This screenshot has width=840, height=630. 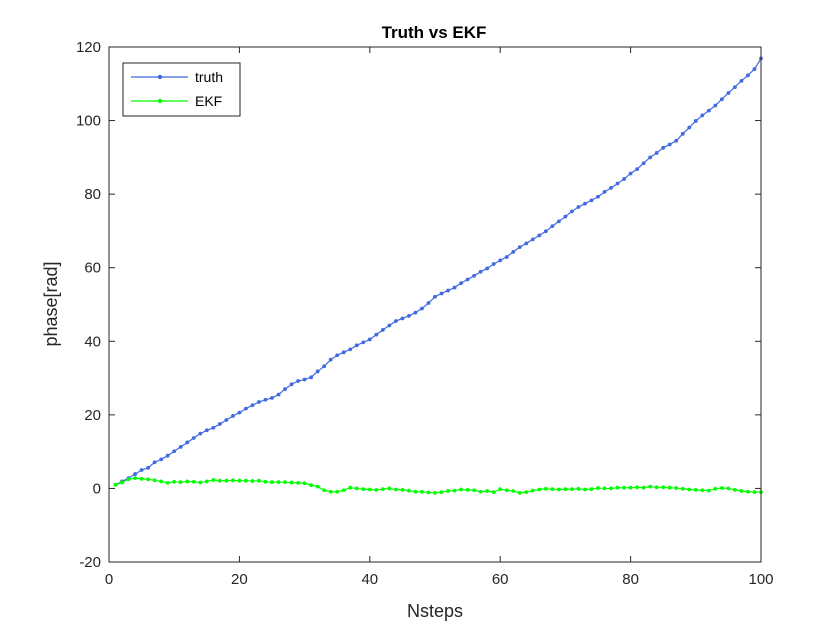 What do you see at coordinates (181, 89) in the screenshot?
I see `legend-box` at bounding box center [181, 89].